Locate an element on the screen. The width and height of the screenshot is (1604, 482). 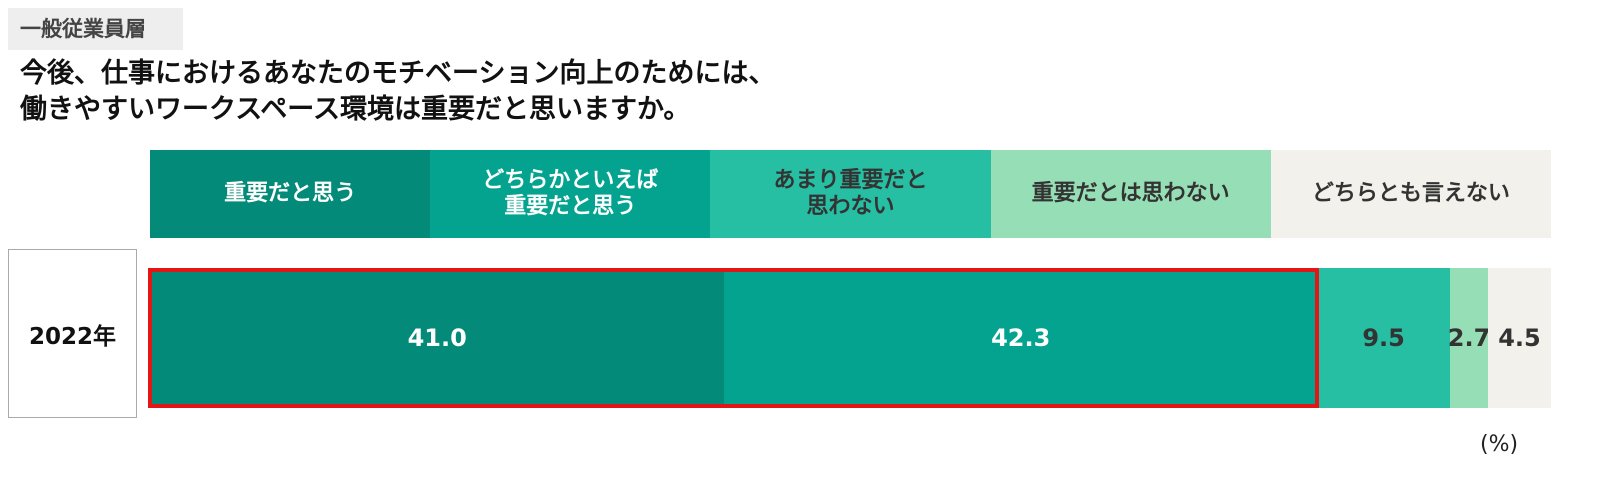
tag: 一般従業員層 is located at coordinates (95, 29).